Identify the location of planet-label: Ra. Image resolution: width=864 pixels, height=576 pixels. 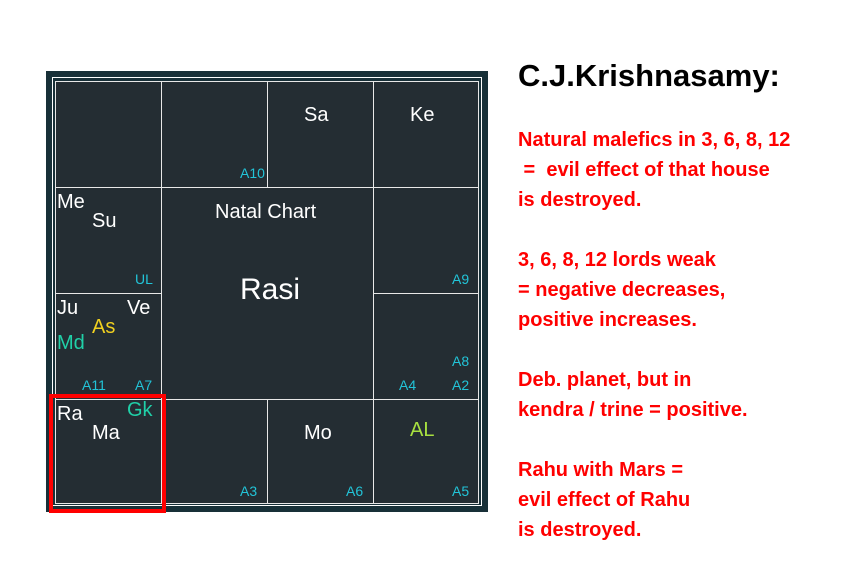
(70, 414).